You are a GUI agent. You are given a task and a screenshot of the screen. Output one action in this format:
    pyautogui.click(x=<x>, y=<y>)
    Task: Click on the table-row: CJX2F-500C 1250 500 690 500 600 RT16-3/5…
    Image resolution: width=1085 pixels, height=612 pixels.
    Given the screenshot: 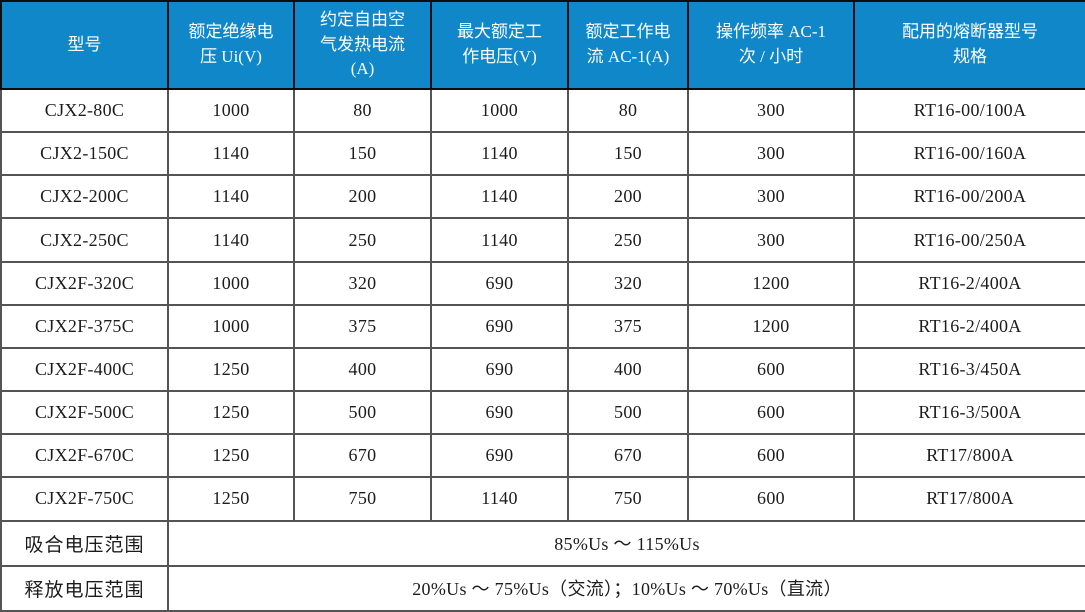 What is the action you would take?
    pyautogui.click(x=542, y=413)
    